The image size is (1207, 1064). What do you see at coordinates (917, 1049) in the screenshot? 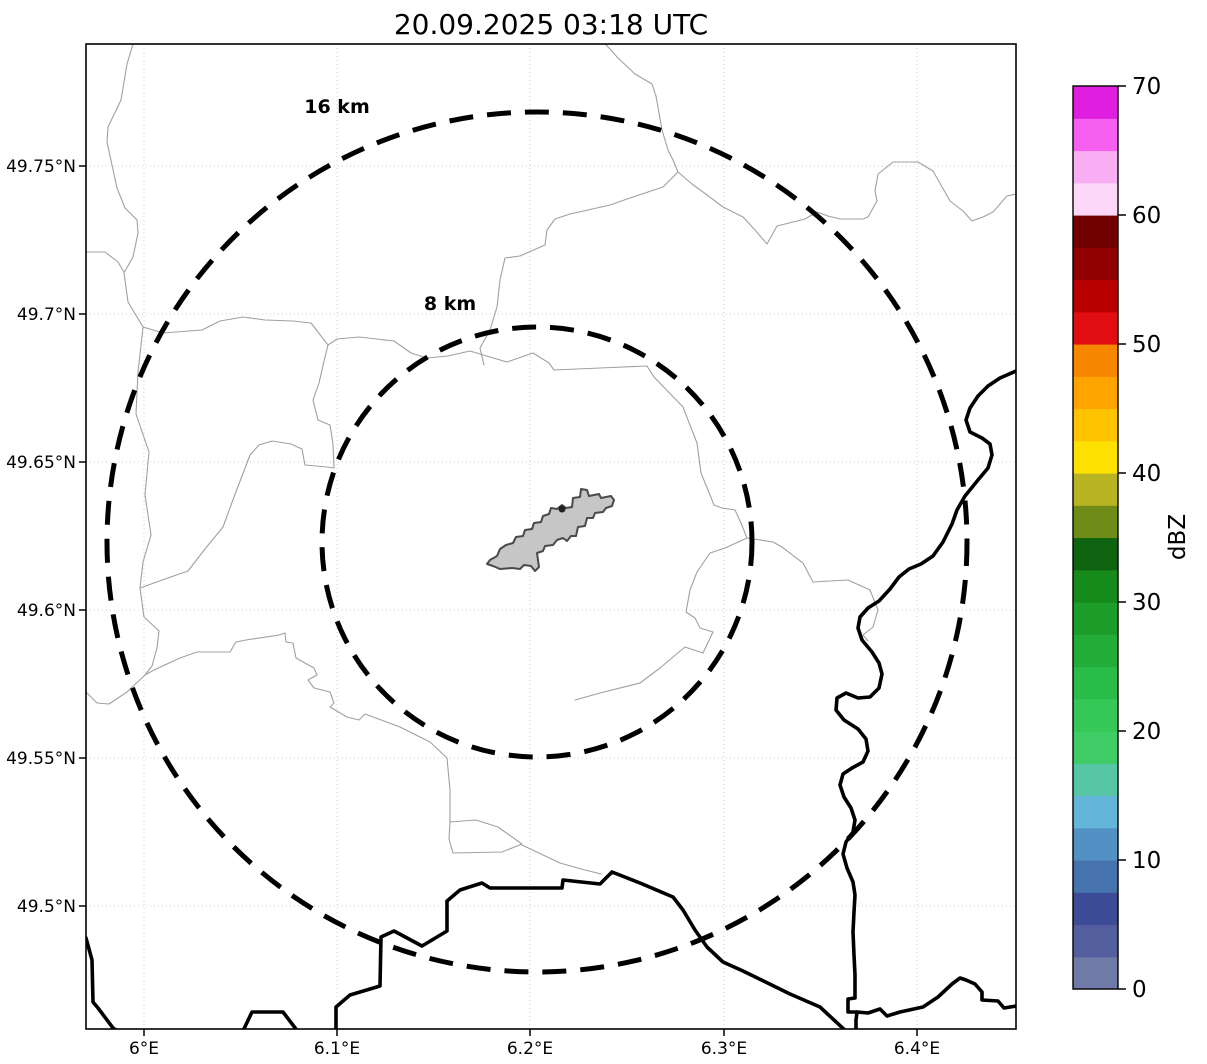
I see `x-tick-label: 6.4°E` at bounding box center [917, 1049].